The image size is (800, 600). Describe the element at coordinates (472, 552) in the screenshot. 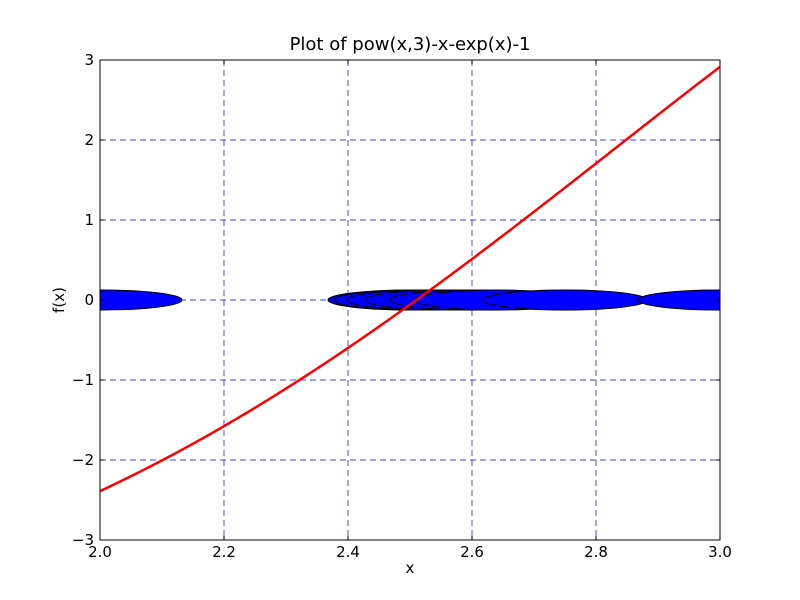

I see `x-tick-label: 2.6` at that location.